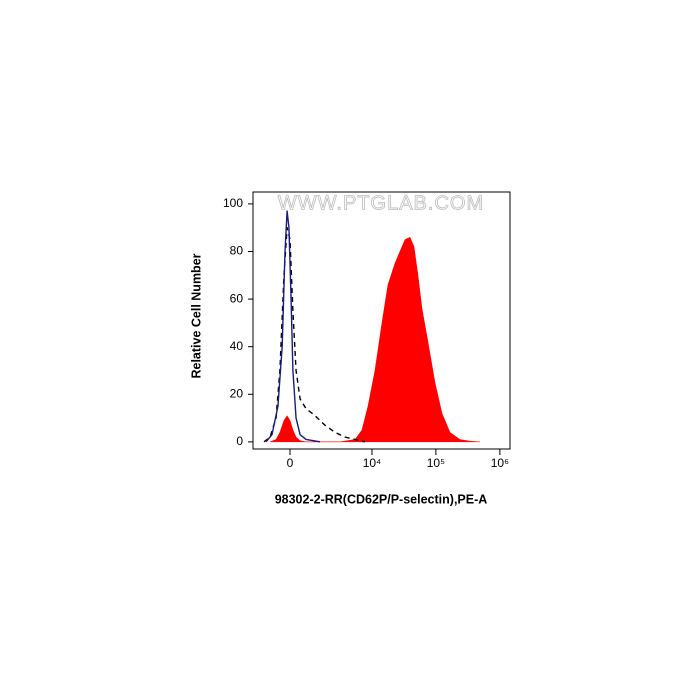 Image resolution: width=700 pixels, height=700 pixels. I want to click on x-tick-label: 10⁶, so click(500, 463).